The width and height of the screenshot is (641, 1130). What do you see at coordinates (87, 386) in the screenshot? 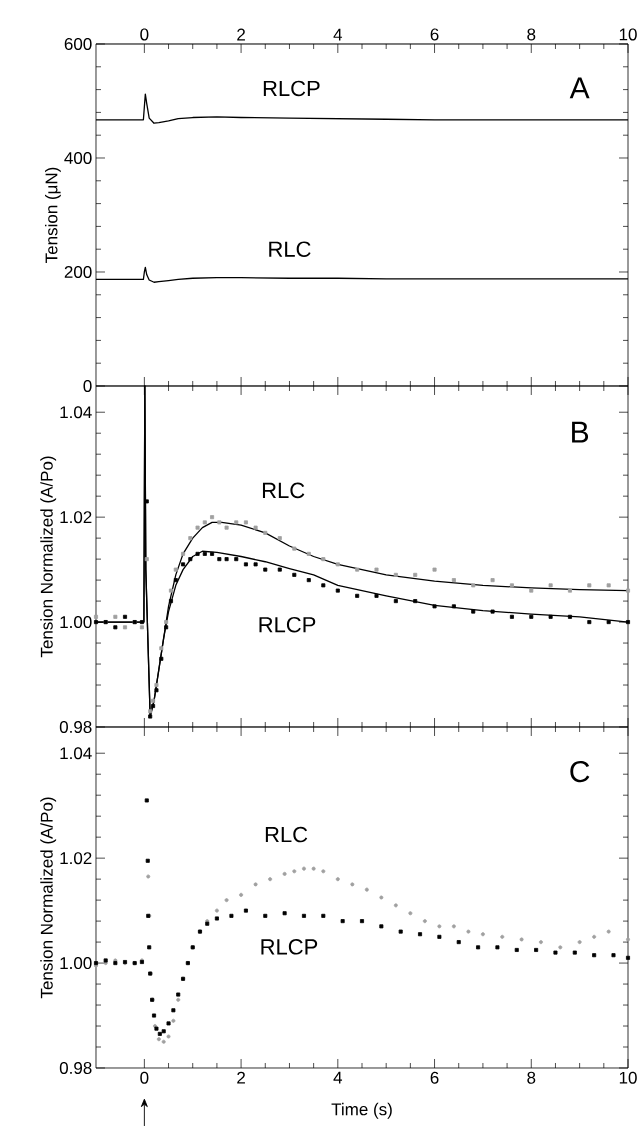
I see `y-tick-label: 0` at bounding box center [87, 386].